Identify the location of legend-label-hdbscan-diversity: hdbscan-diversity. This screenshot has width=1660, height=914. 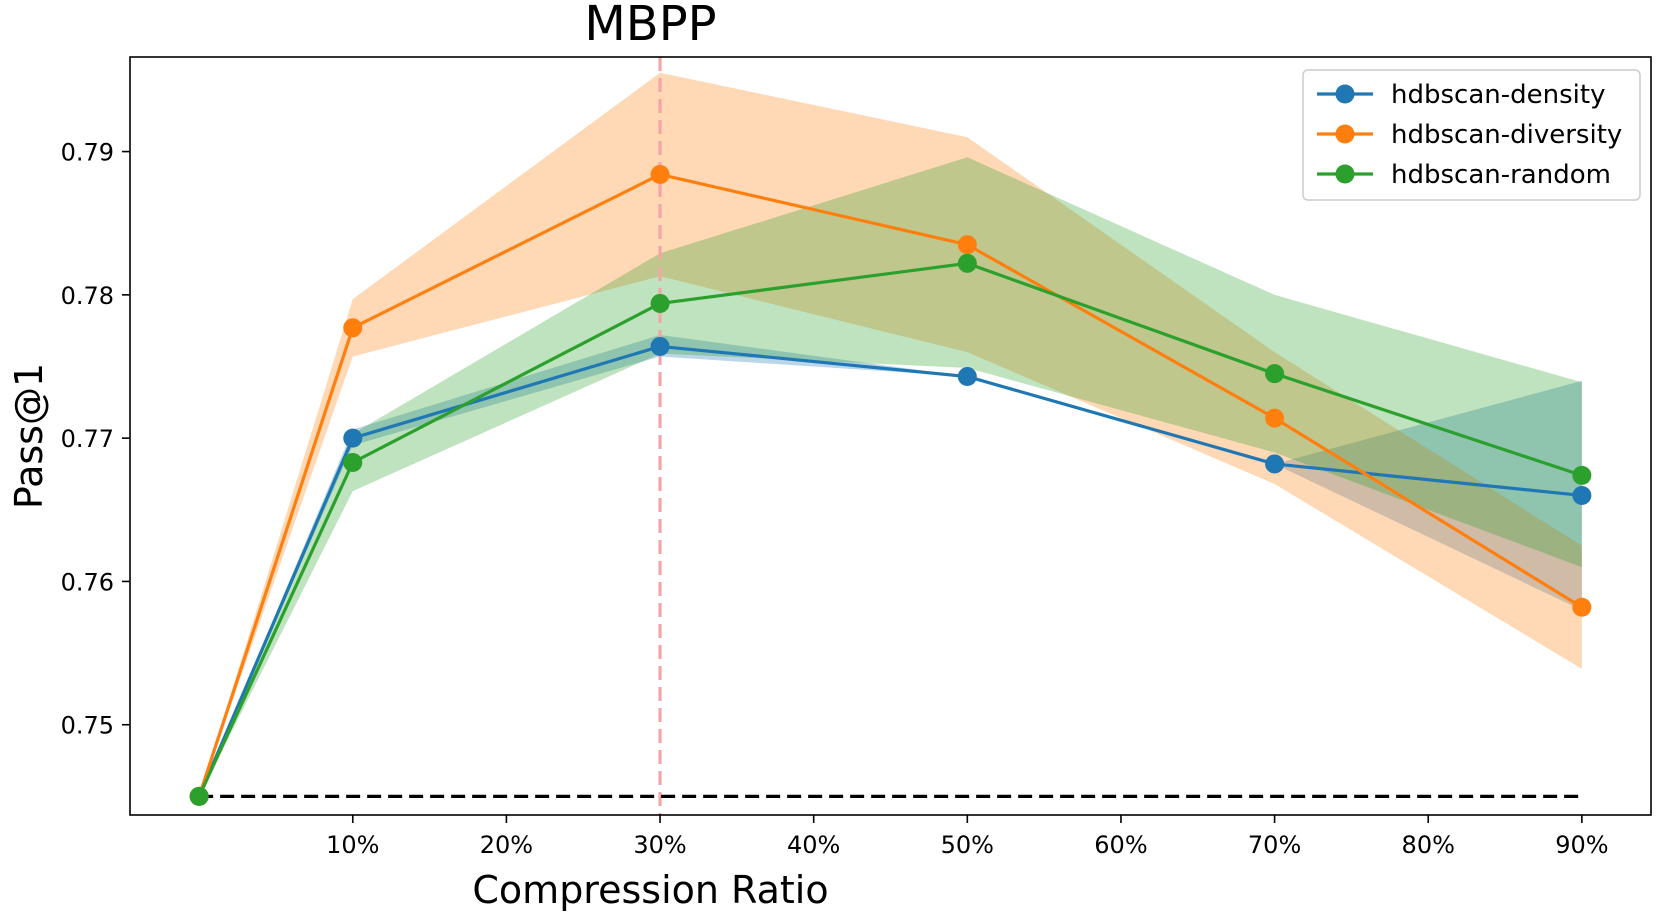
(1506, 135).